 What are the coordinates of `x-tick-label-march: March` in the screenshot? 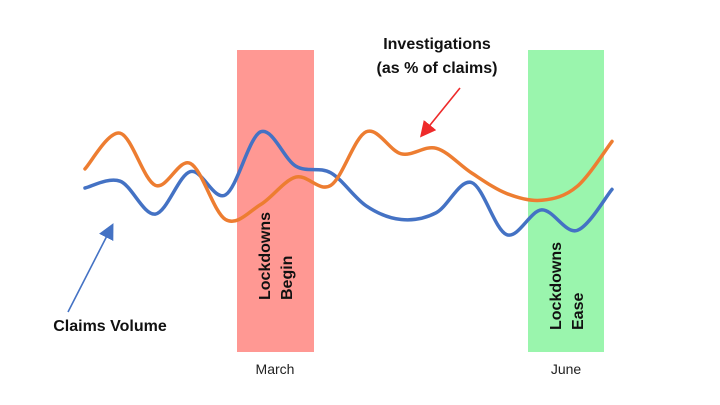 It's located at (275, 369).